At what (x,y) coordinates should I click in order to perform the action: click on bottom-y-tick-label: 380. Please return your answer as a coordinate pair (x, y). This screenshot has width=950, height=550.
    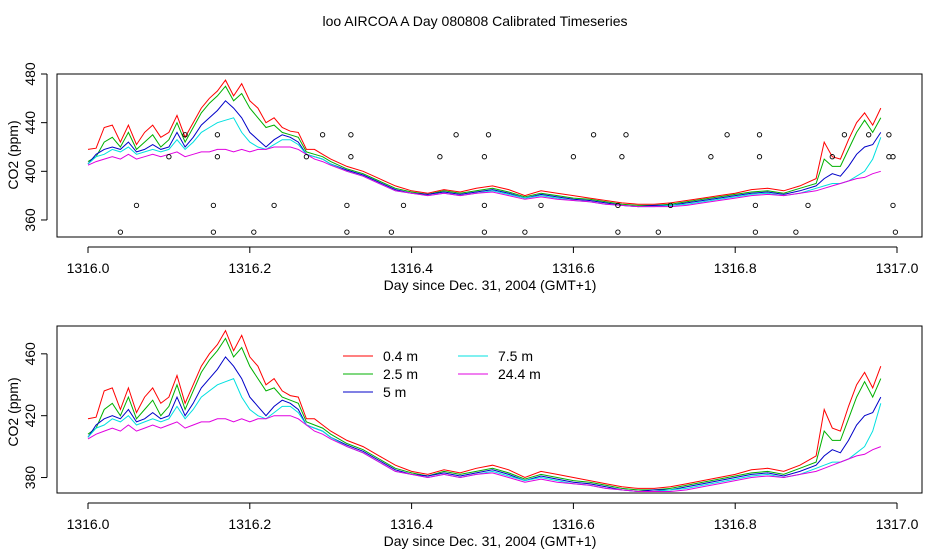
    Looking at the image, I should click on (30, 478).